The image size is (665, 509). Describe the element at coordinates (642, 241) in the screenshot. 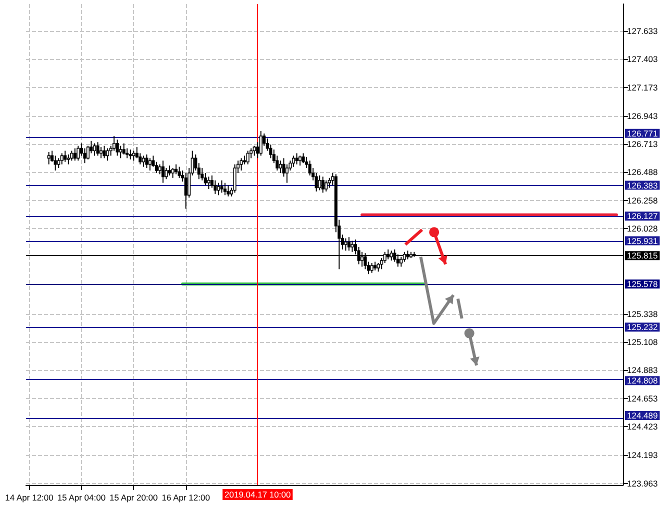

I see `ref-line-label: 125.931` at that location.